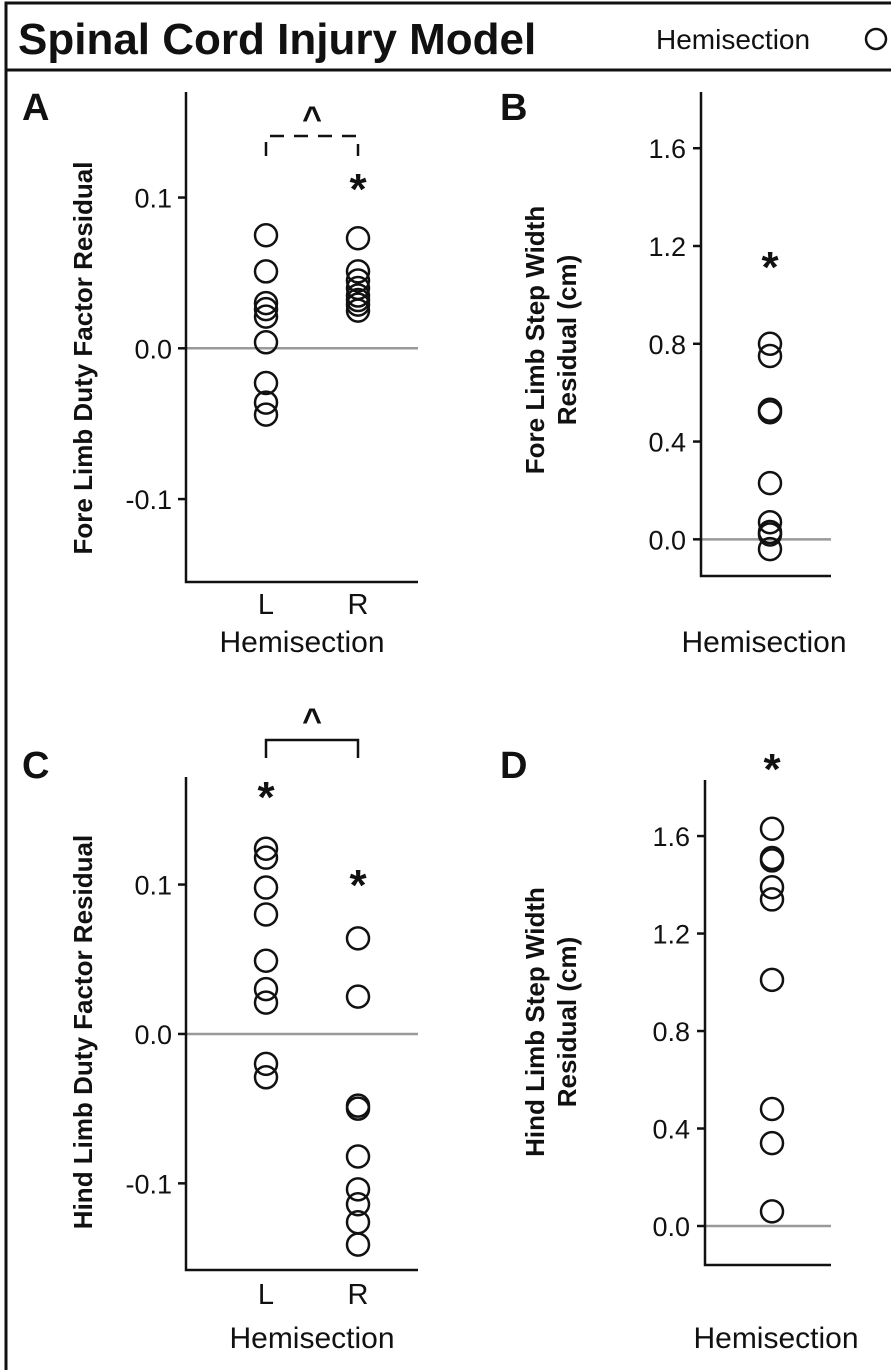 The width and height of the screenshot is (891, 1370). Describe the element at coordinates (671, 1130) in the screenshot. I see `panel-d-ytick-label: 0.4` at that location.